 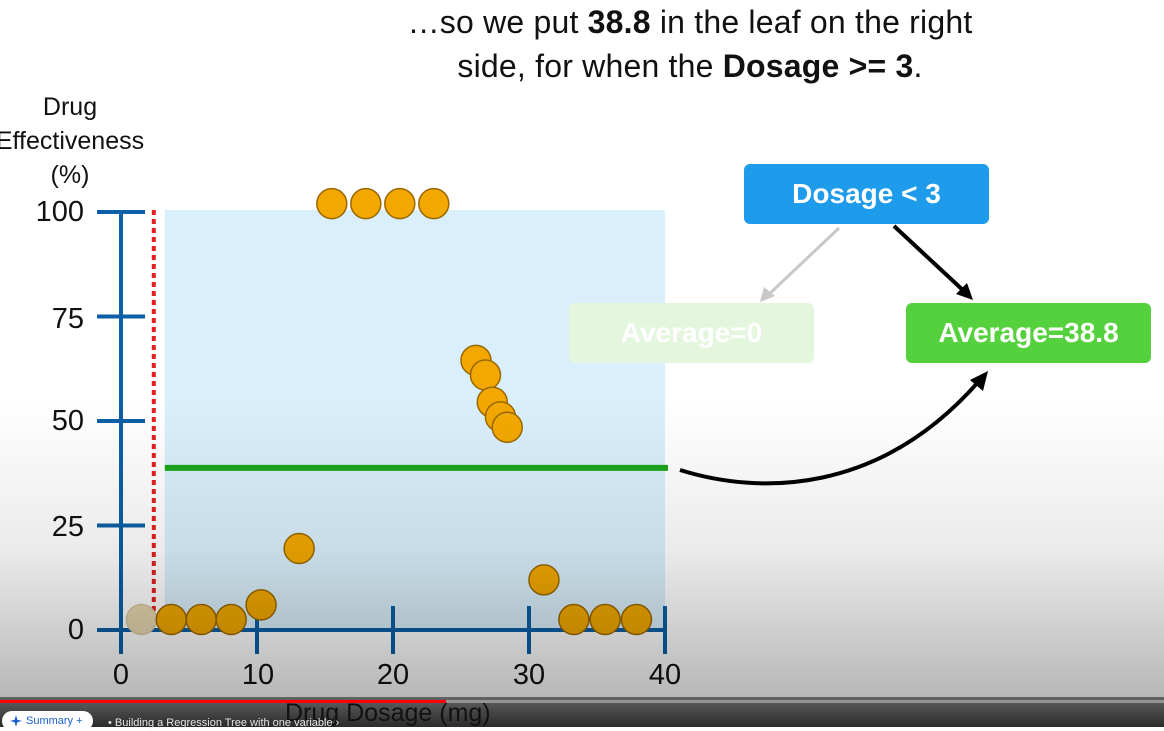 I want to click on tree-left-leaf: Average=0, so click(x=691, y=333).